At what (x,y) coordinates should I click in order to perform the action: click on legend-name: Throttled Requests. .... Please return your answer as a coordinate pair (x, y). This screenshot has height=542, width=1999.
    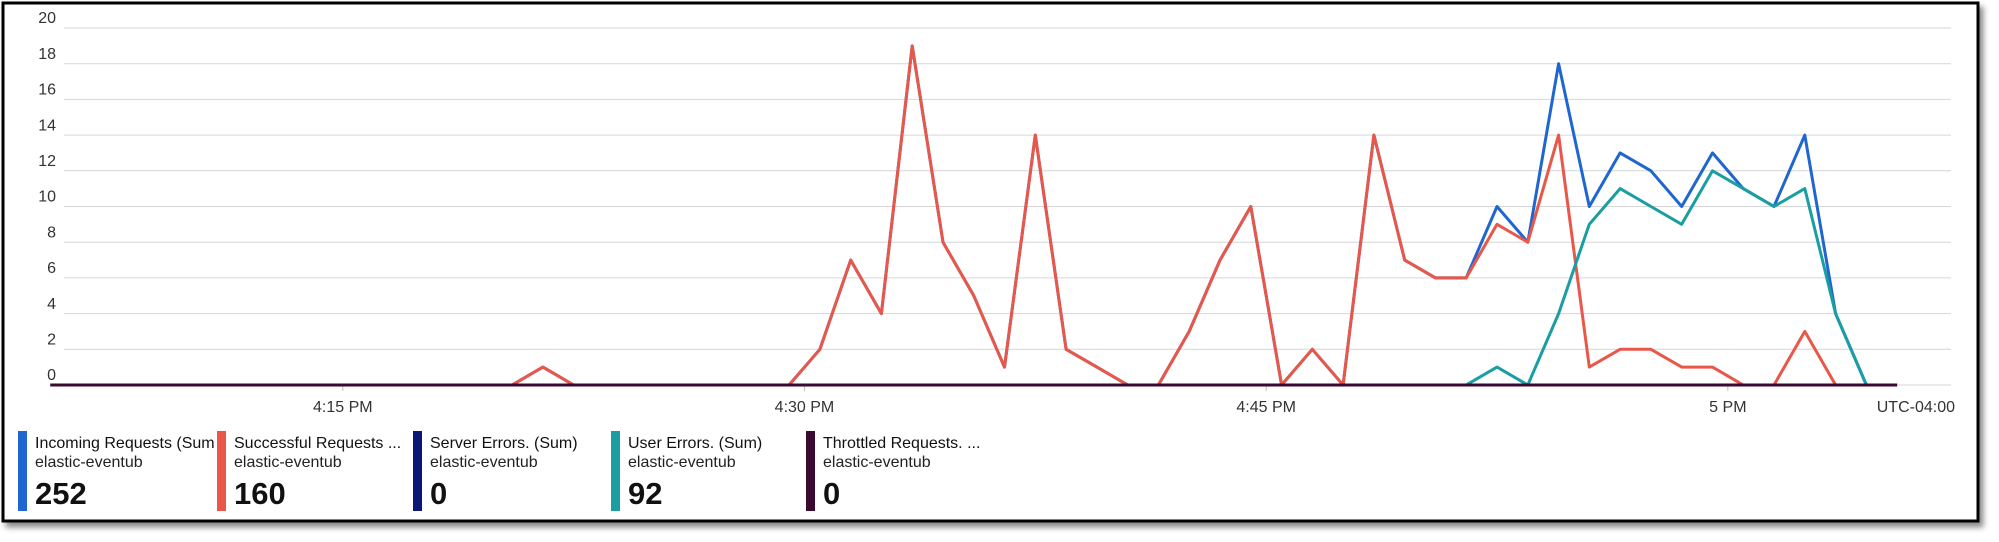
    Looking at the image, I should click on (901, 443).